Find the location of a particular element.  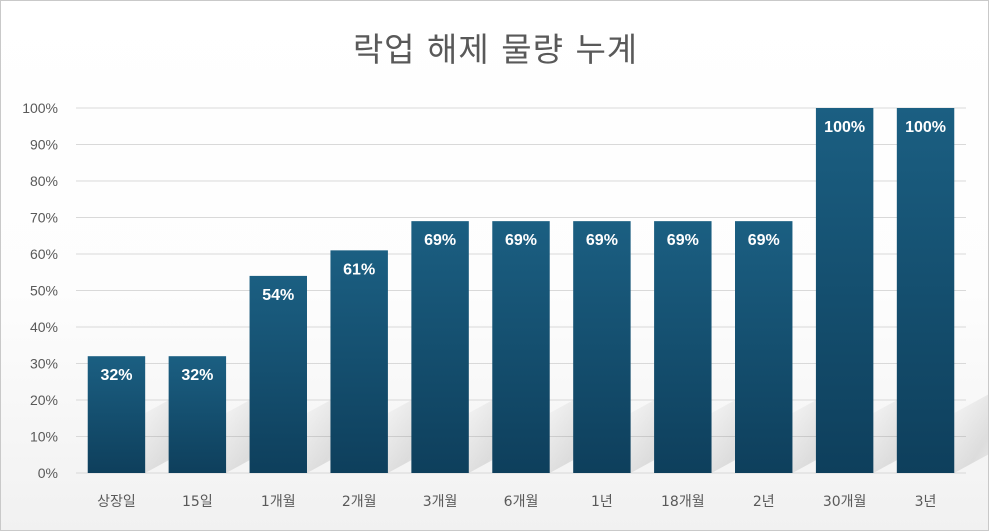

x-tick-label: 3년 is located at coordinates (926, 502).